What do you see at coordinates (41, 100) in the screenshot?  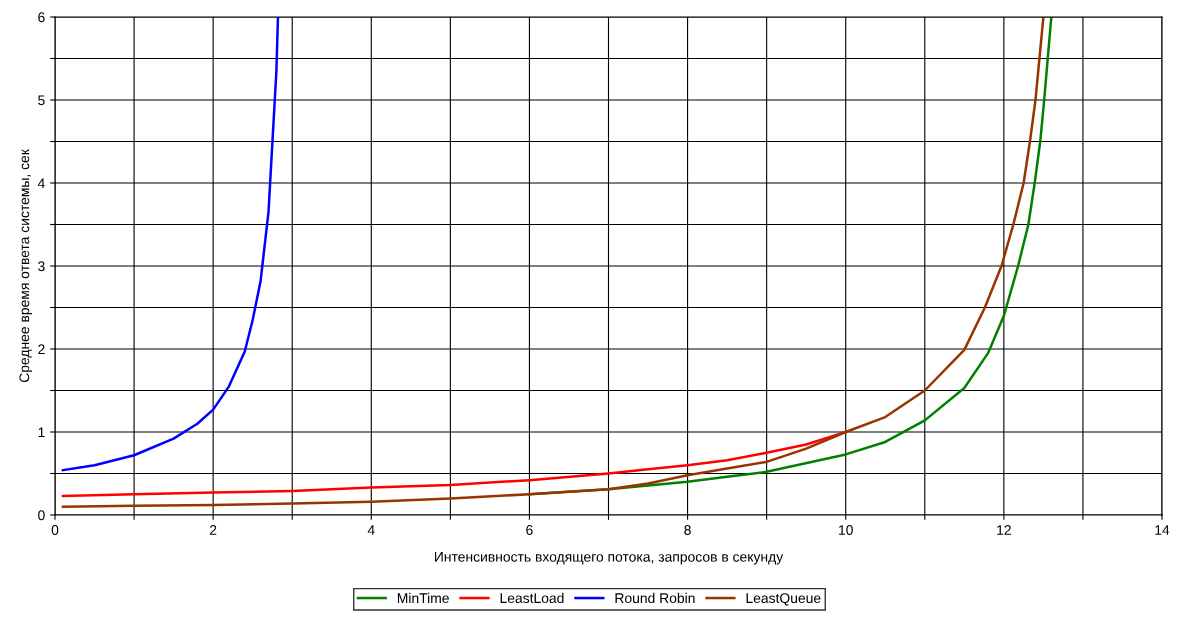 I see `y-tick-label: 5` at bounding box center [41, 100].